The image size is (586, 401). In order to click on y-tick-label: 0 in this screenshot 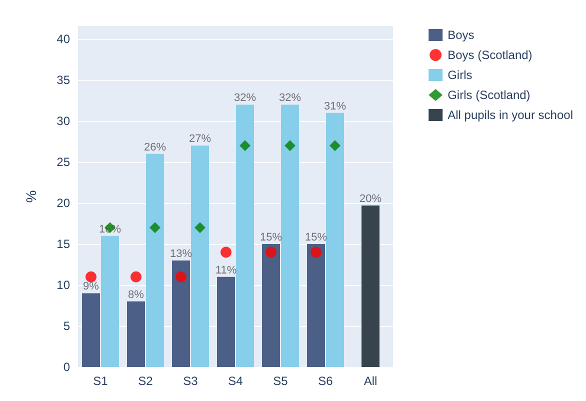, I will do `click(66, 367)`.